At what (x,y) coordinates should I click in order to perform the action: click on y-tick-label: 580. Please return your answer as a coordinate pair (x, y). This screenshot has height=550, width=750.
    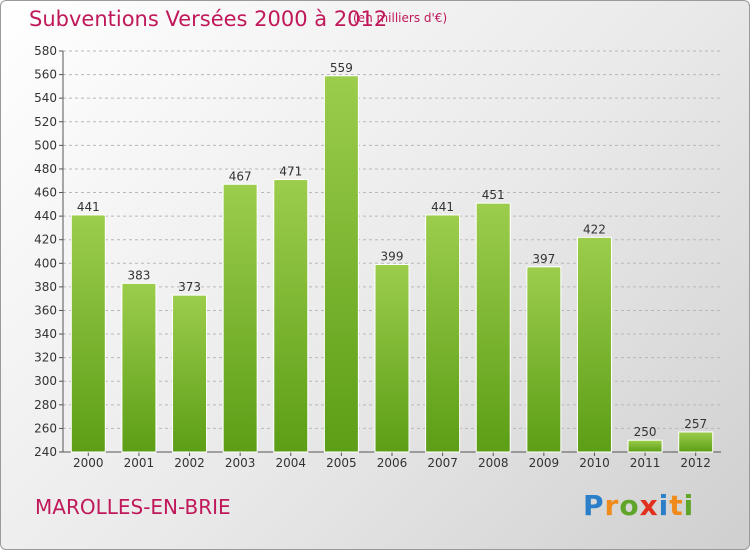
    Looking at the image, I should click on (45, 51).